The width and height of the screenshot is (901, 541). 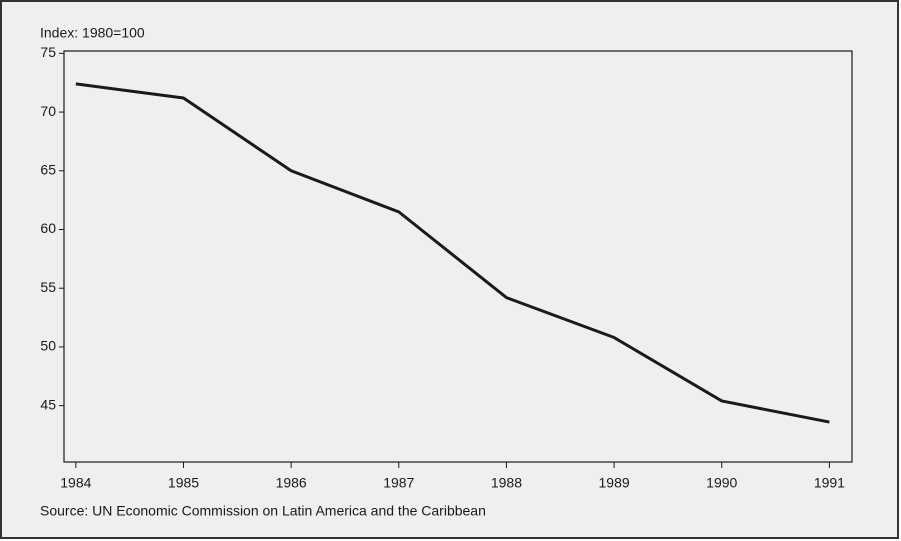 What do you see at coordinates (183, 483) in the screenshot?
I see `x-tick-label: 1985` at bounding box center [183, 483].